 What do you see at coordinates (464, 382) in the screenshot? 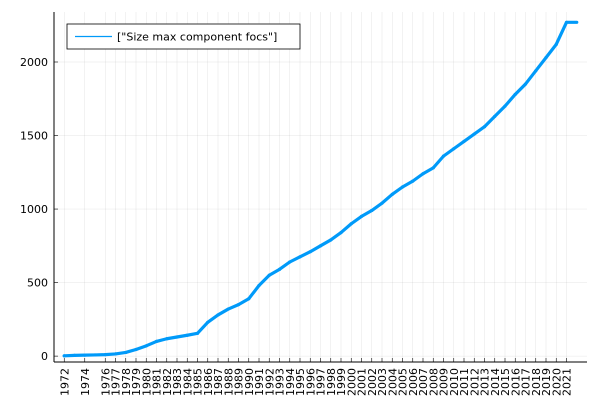
I see `x-tick-label: 2011` at bounding box center [464, 382].